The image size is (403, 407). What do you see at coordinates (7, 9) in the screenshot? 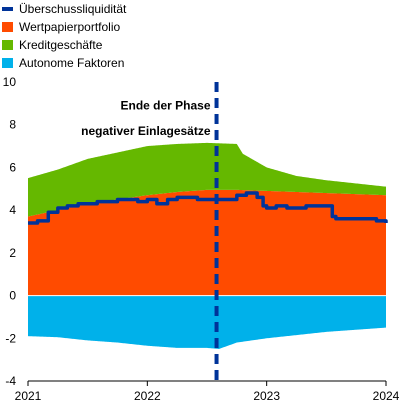
I see `legend-swatch-line` at bounding box center [7, 9].